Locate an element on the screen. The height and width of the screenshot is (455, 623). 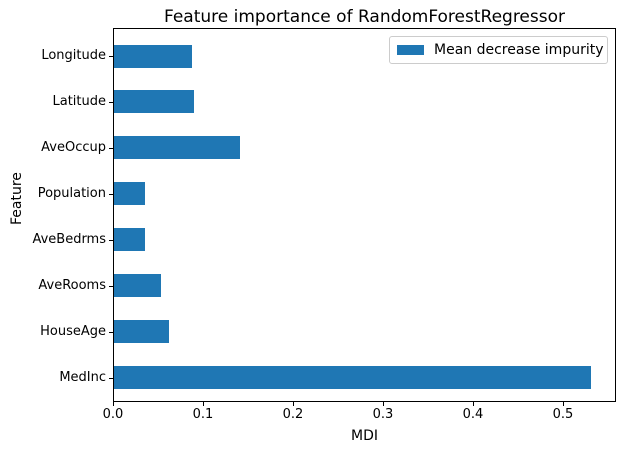
bar-houseage is located at coordinates (141, 332).